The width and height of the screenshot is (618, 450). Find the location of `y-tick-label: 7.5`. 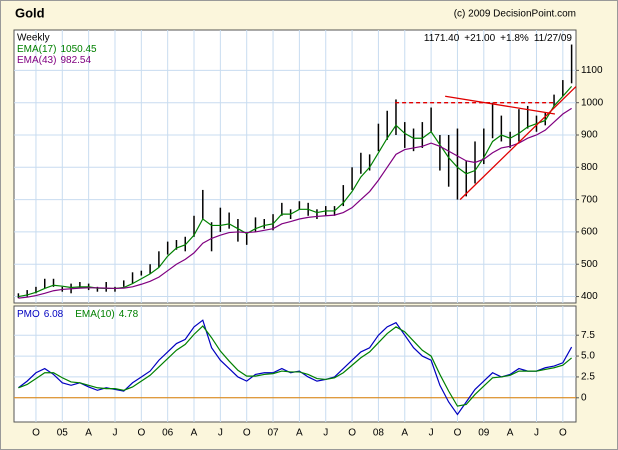

y-tick-label: 7.5 is located at coordinates (588, 335).